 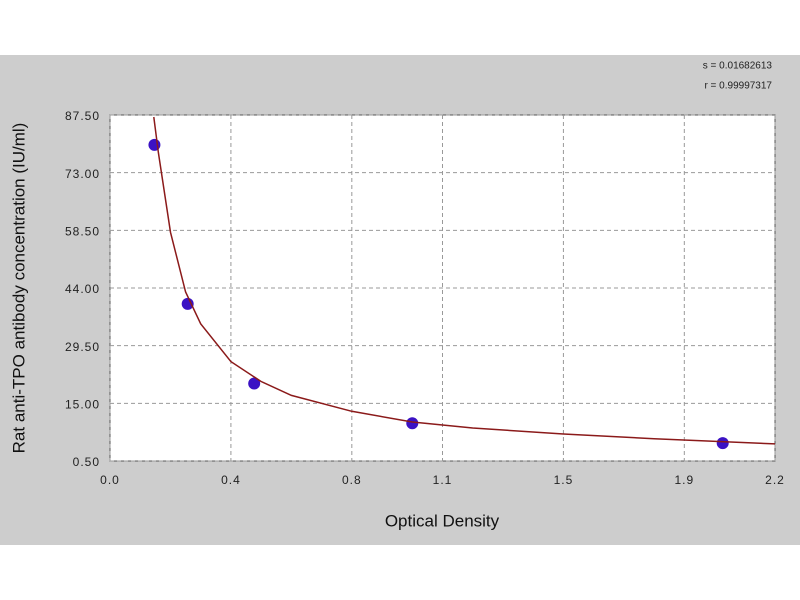 I want to click on annotation: s = 0.01682613, so click(x=738, y=66).